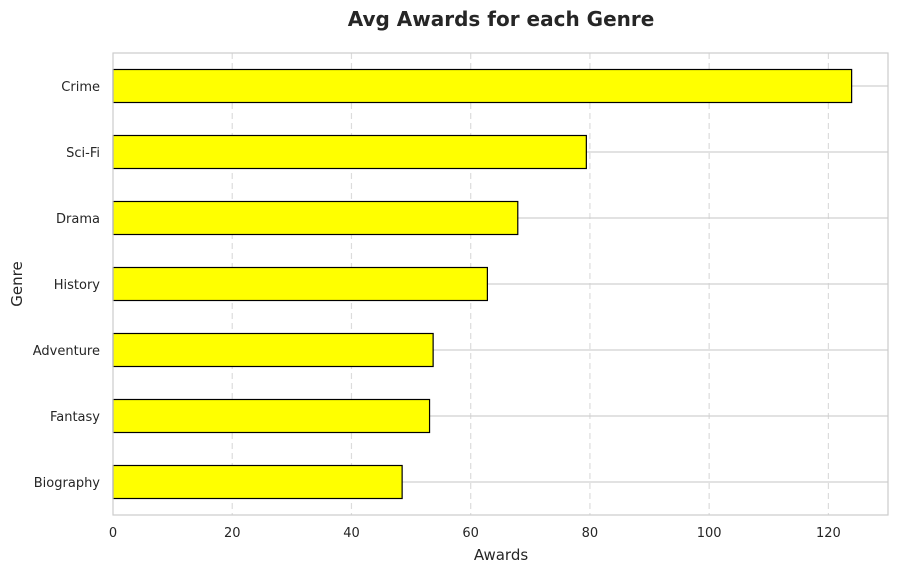 This screenshot has height=573, width=898. Describe the element at coordinates (709, 533) in the screenshot. I see `x-tick-label: 100` at that location.